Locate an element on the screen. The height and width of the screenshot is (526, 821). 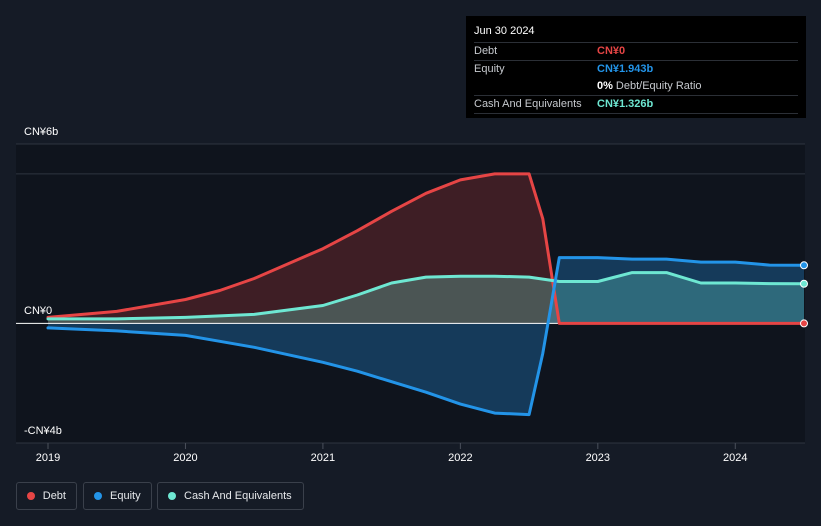
legend-equity-label: Equity is located at coordinates (125, 496).